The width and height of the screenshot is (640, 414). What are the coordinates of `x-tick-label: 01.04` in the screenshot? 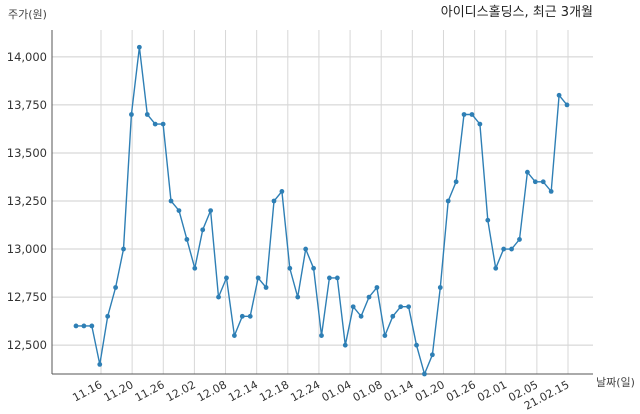 It's located at (337, 391).